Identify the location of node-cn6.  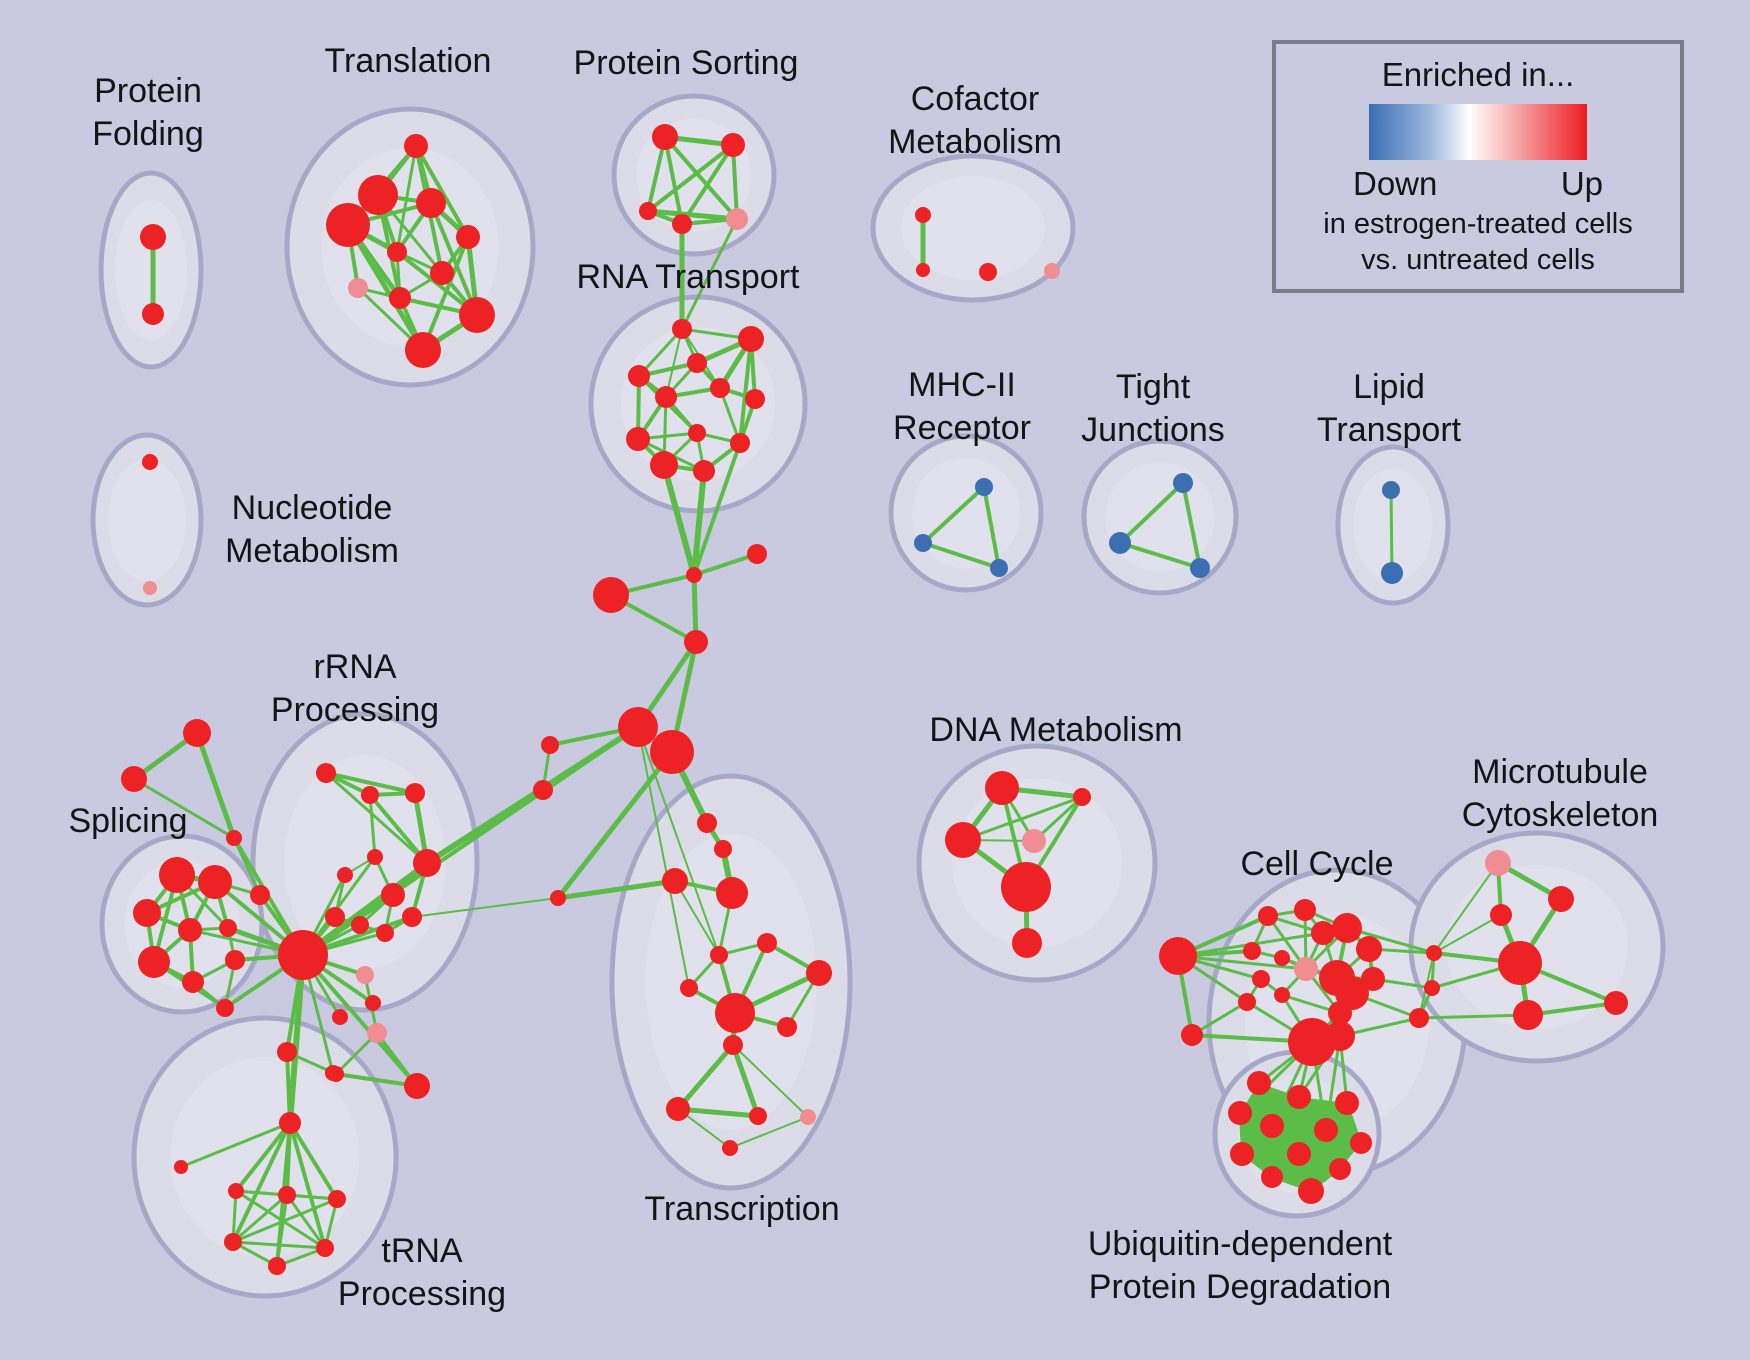
(543, 790).